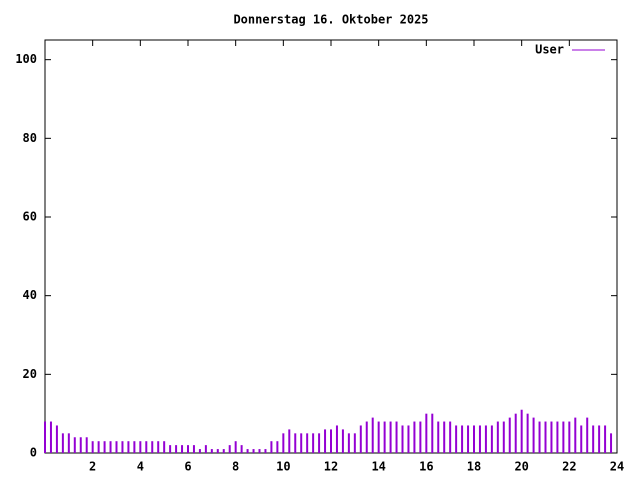 The width and height of the screenshot is (640, 480). I want to click on x-tick-label: 22, so click(569, 467).